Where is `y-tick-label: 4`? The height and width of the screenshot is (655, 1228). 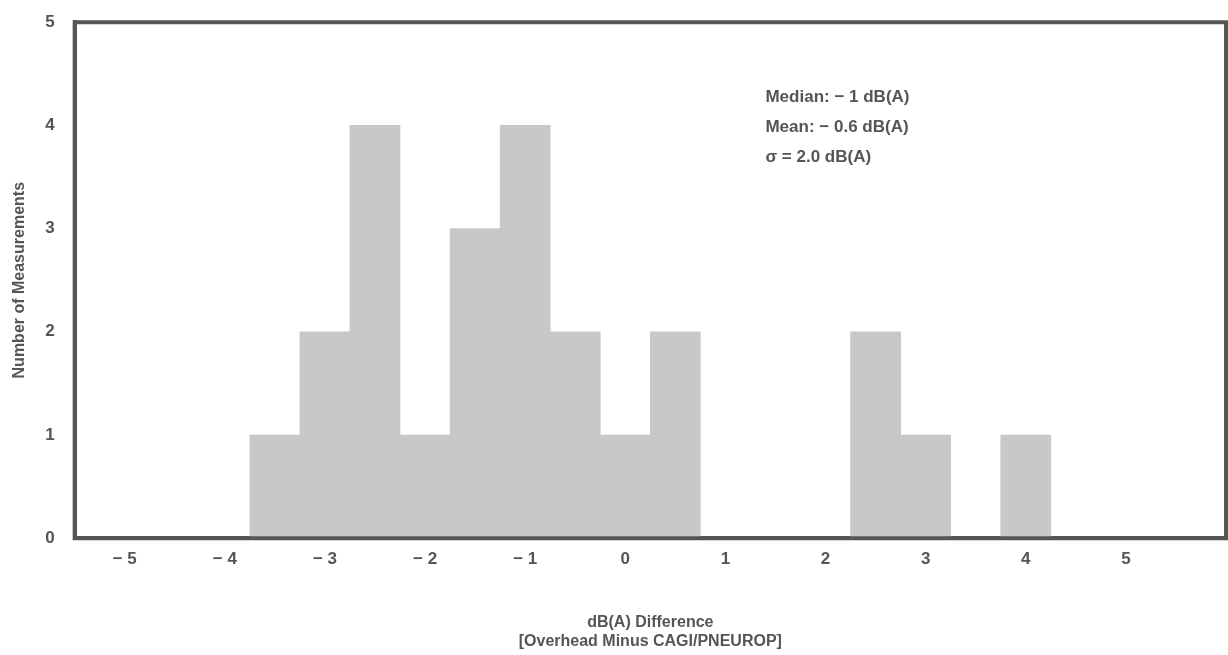
y-tick-label: 4 is located at coordinates (50, 125).